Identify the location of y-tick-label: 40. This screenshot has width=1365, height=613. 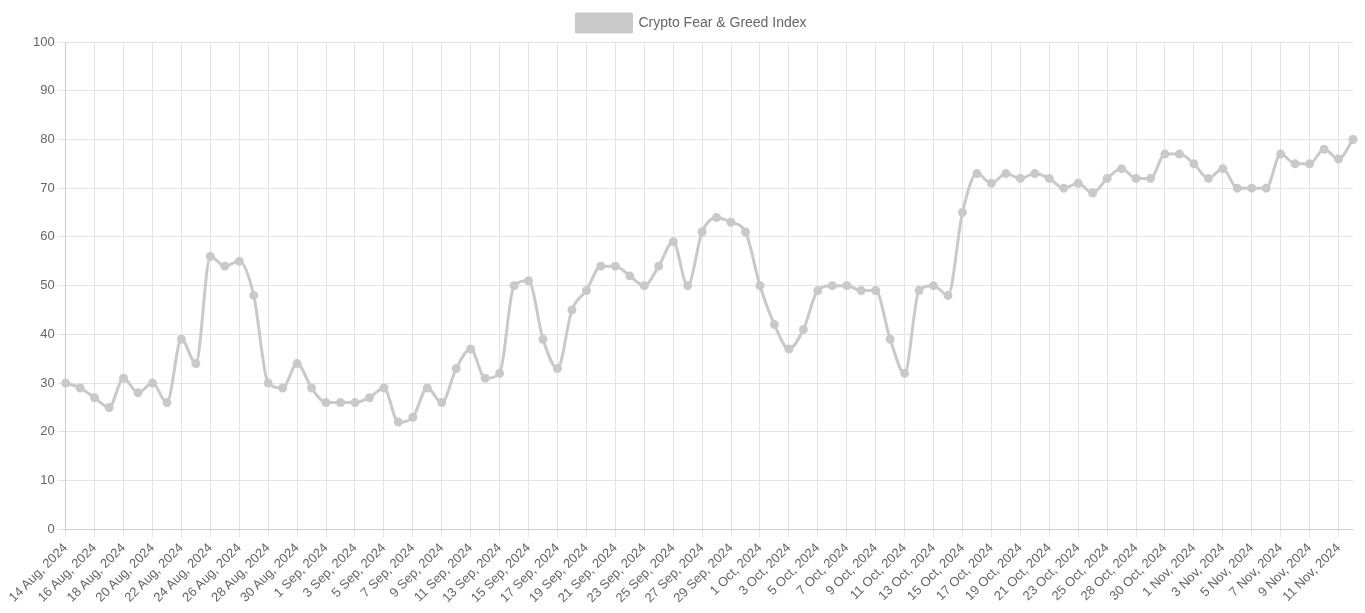
(47, 333).